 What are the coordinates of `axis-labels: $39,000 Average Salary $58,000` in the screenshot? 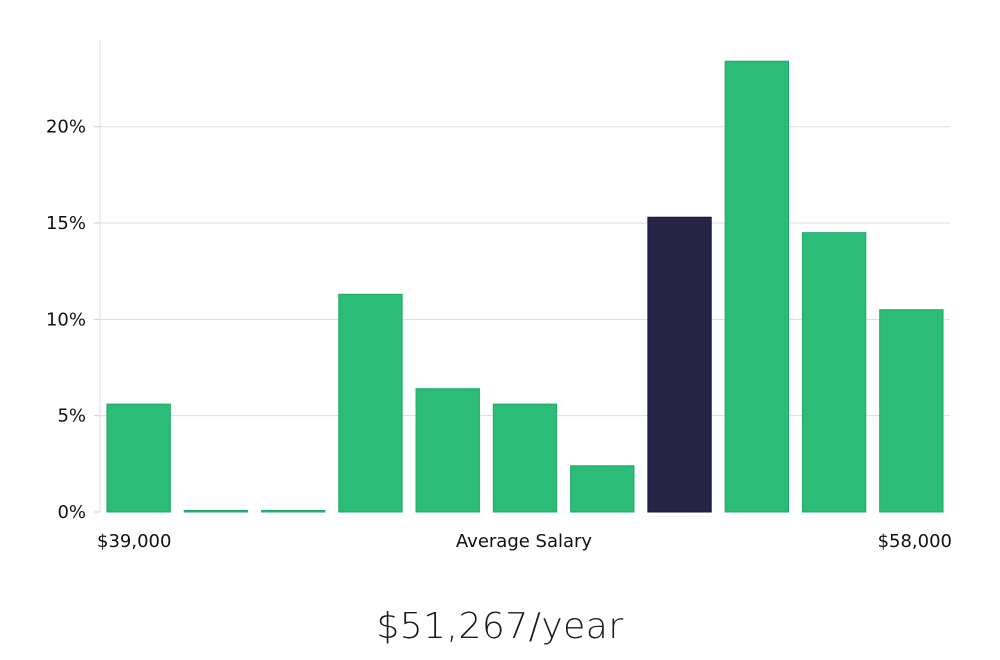 It's located at (524, 541).